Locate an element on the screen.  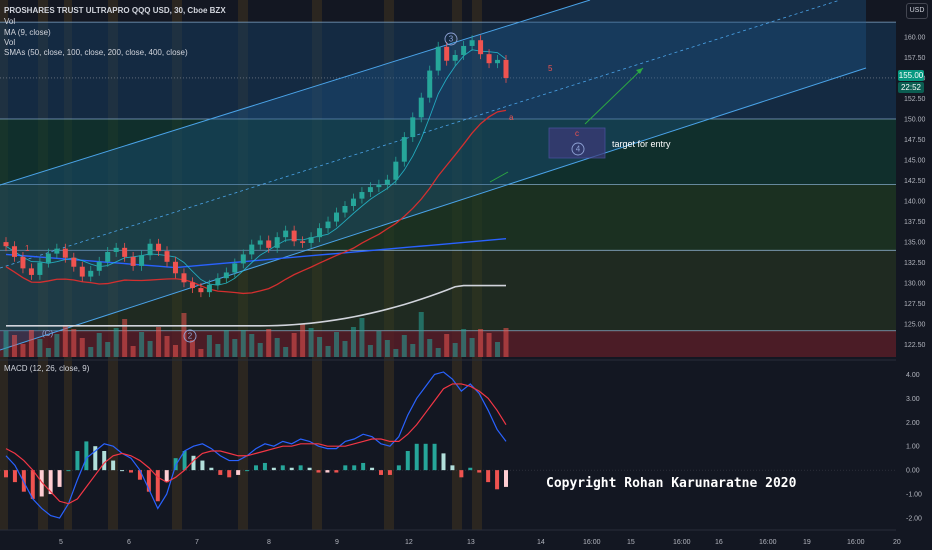
zone-olive is located at coordinates (448, 291).